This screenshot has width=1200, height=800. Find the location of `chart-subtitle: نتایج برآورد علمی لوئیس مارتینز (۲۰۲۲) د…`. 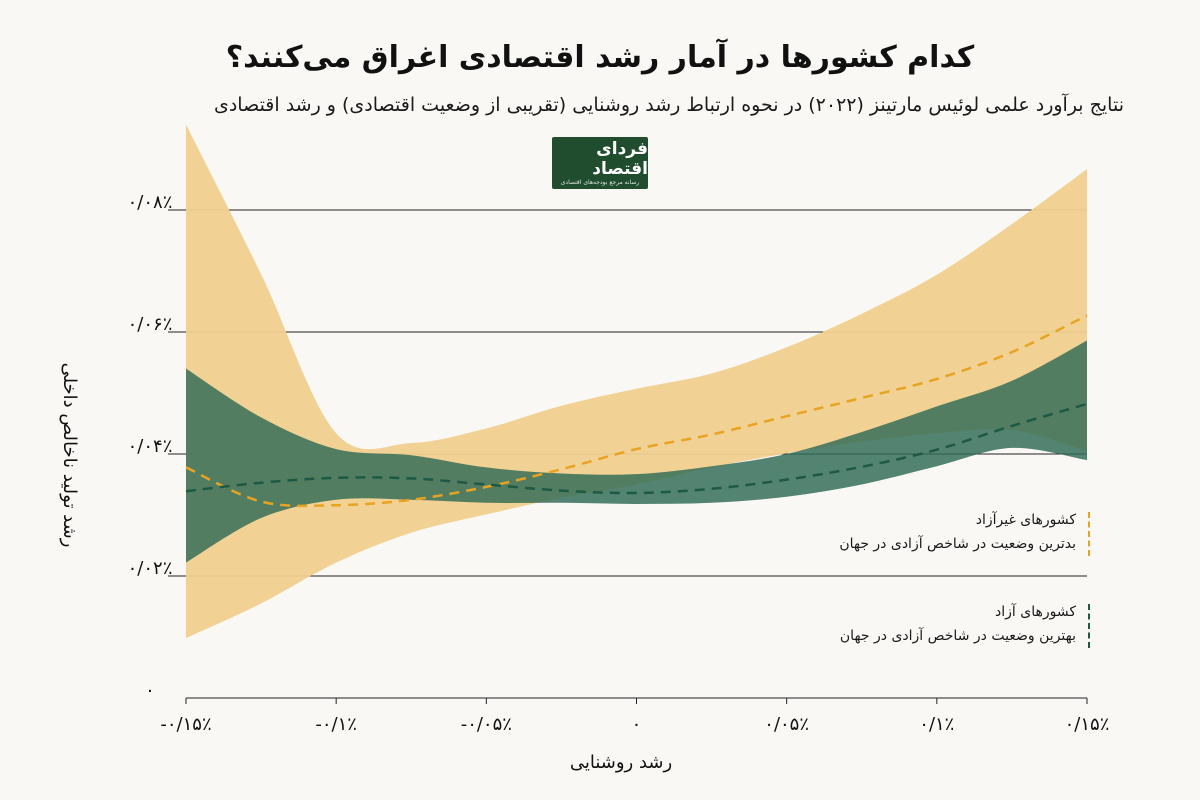

chart-subtitle: نتایج برآورد علمی لوئیس مارتینز (۲۰۲۲) د… is located at coordinates (668, 105).